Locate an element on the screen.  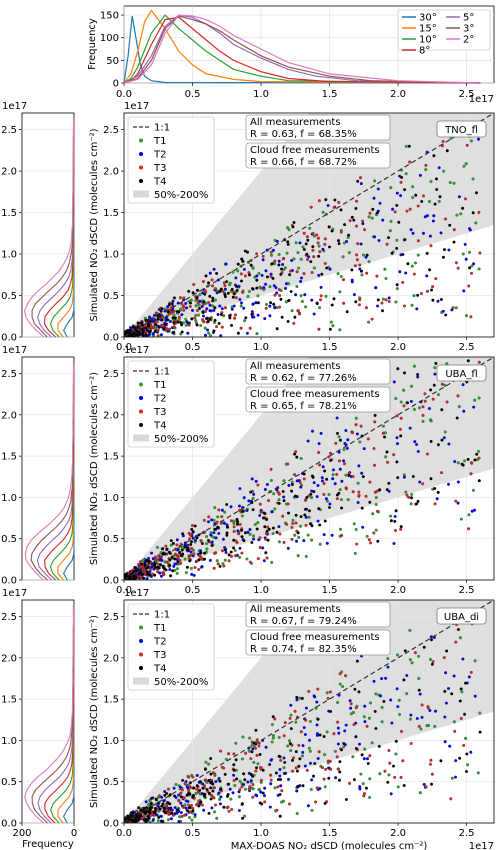
left-ytick-label: 0.0 is located at coordinates (9, 581).